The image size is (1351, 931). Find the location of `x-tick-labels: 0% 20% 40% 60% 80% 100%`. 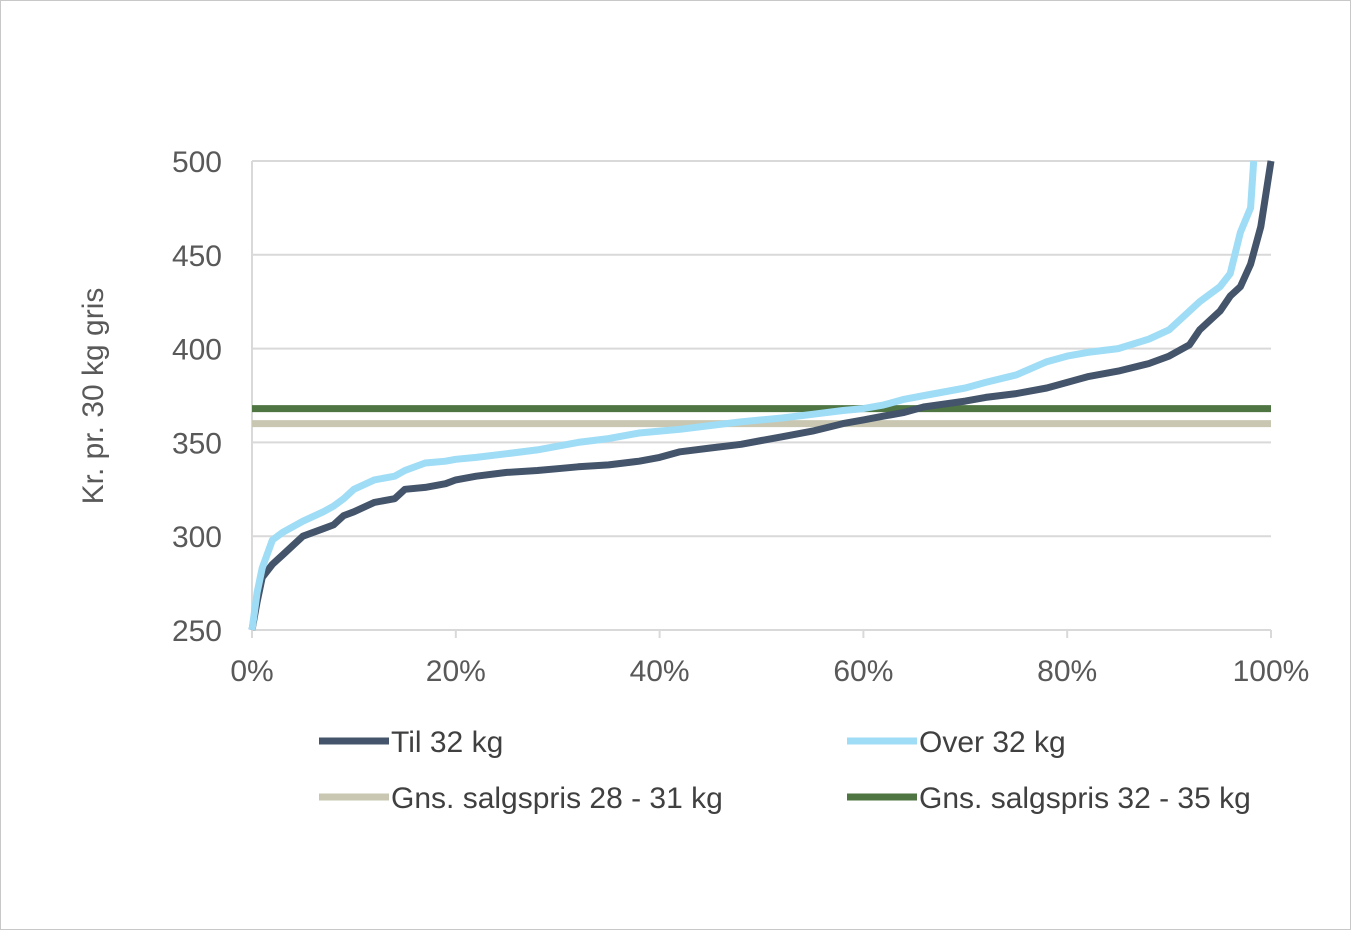

x-tick-labels: 0% 20% 40% 60% 80% 100% is located at coordinates (769, 671).